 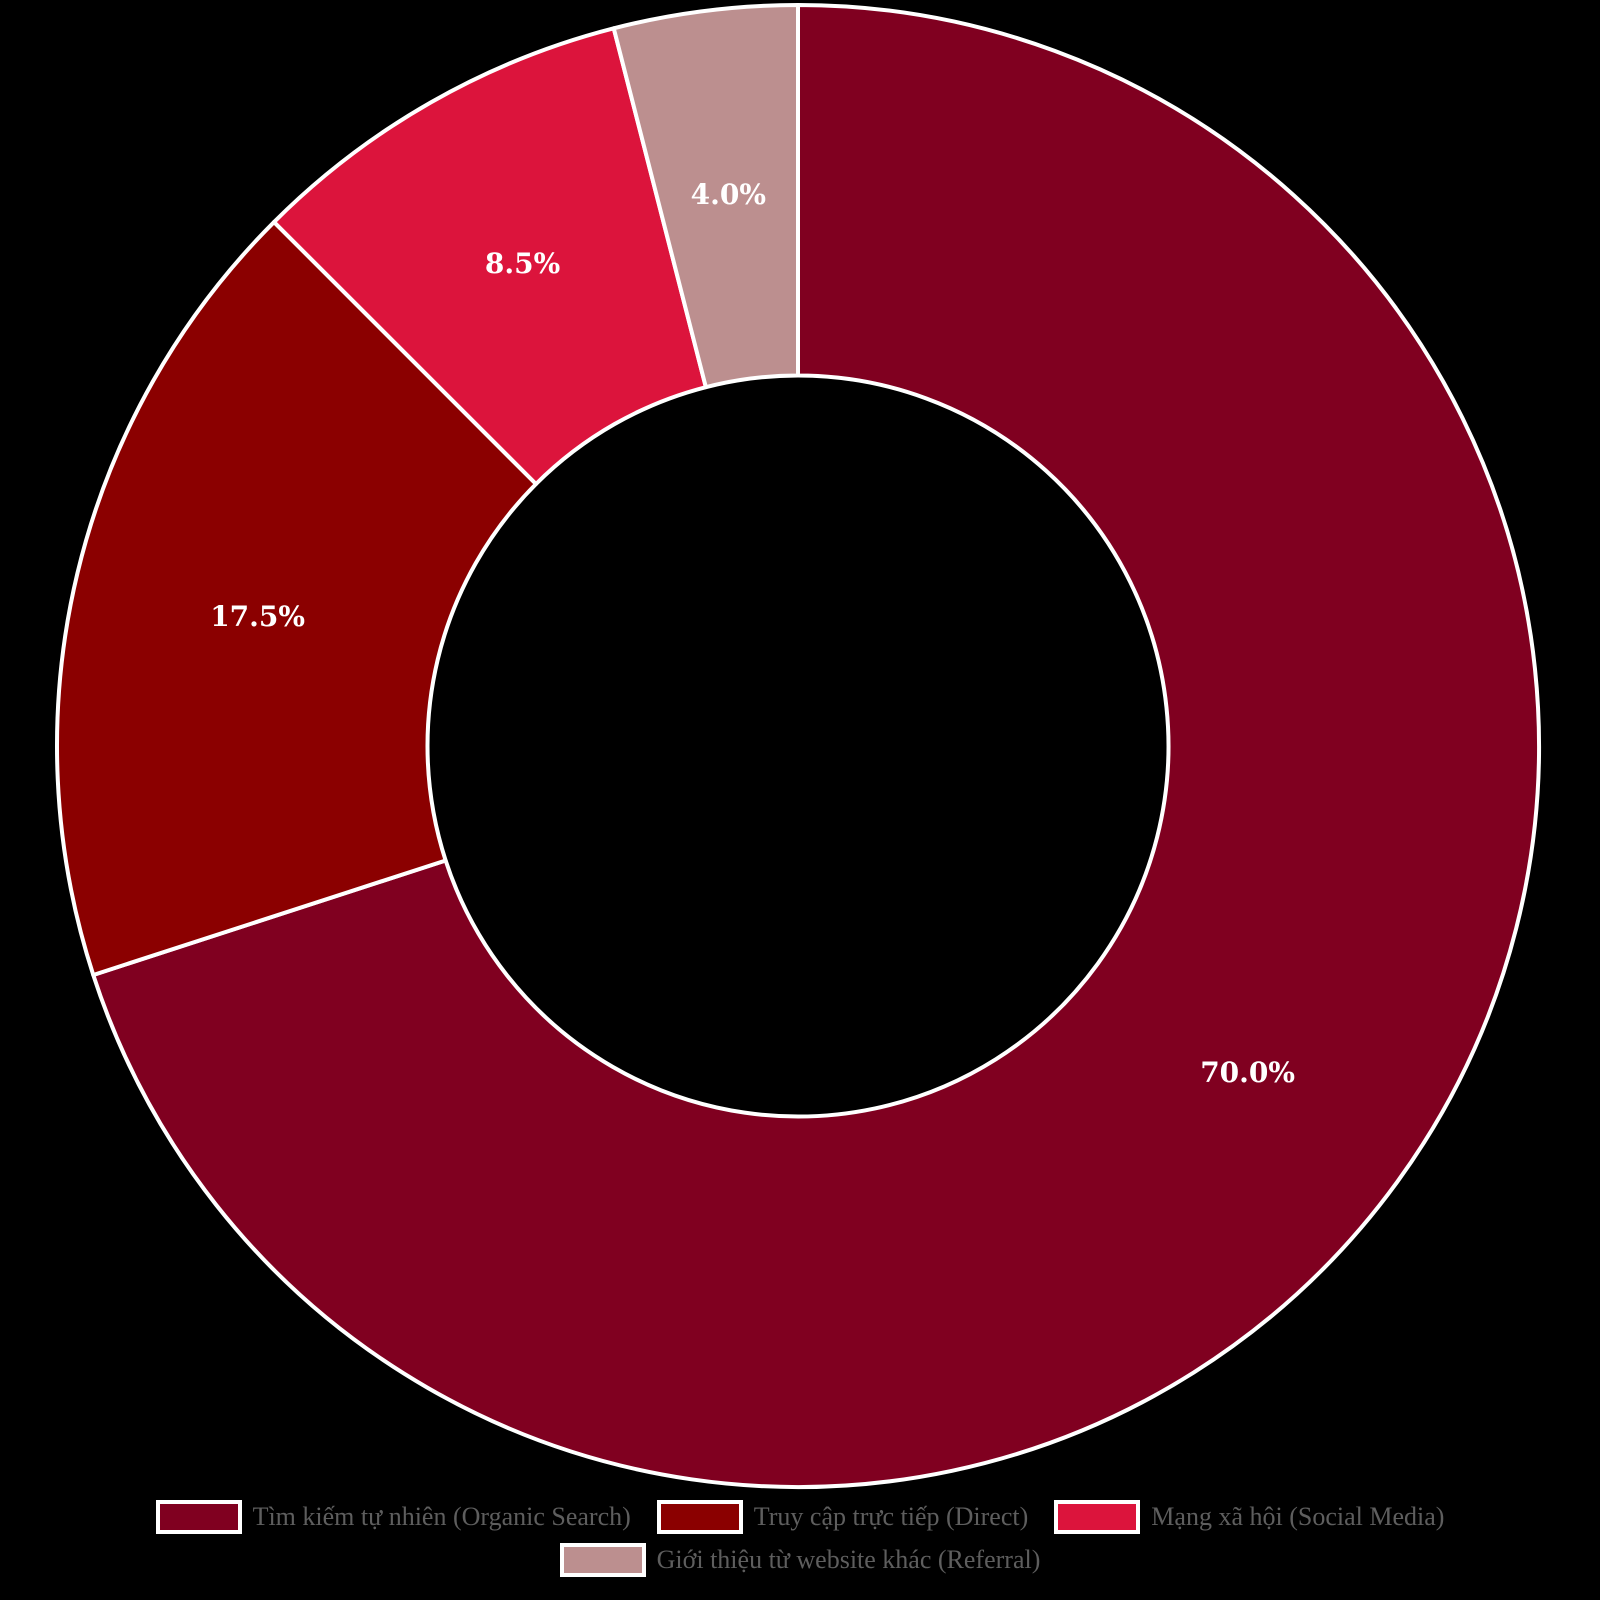 What do you see at coordinates (848, 1559) in the screenshot?
I see `legend-label: Giới thiệu từ website khác (Referral)` at bounding box center [848, 1559].